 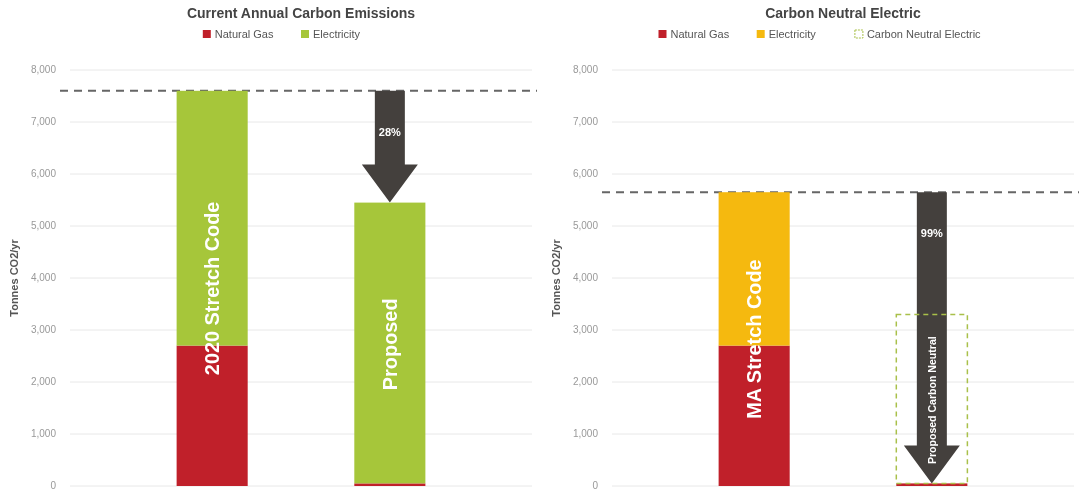 I want to click on x-tick-label: Proposed, so click(x=389, y=344).